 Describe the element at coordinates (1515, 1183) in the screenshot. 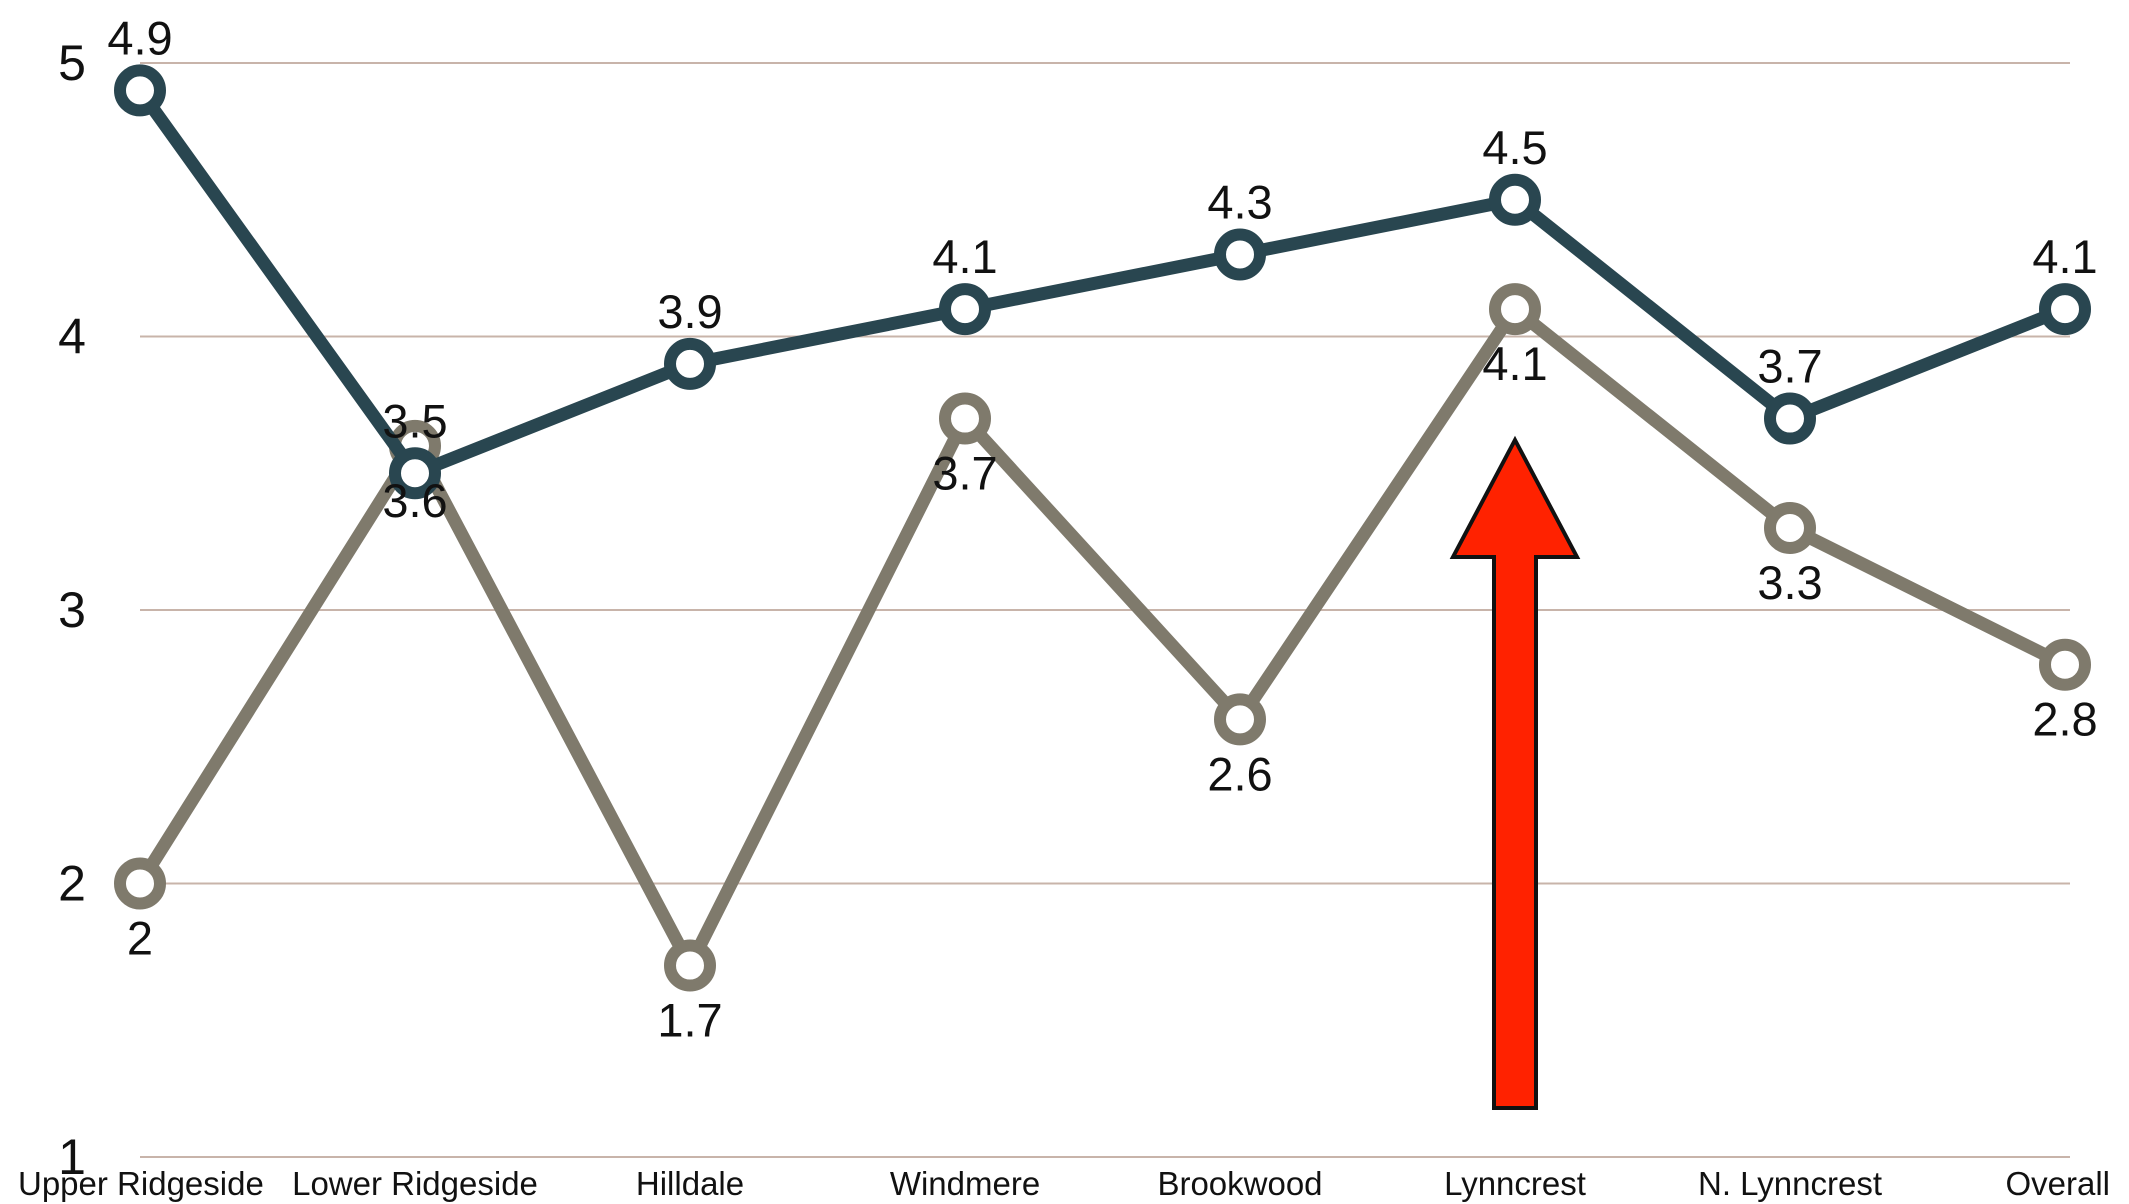

I see `x-tick-label: Lynncrest` at that location.